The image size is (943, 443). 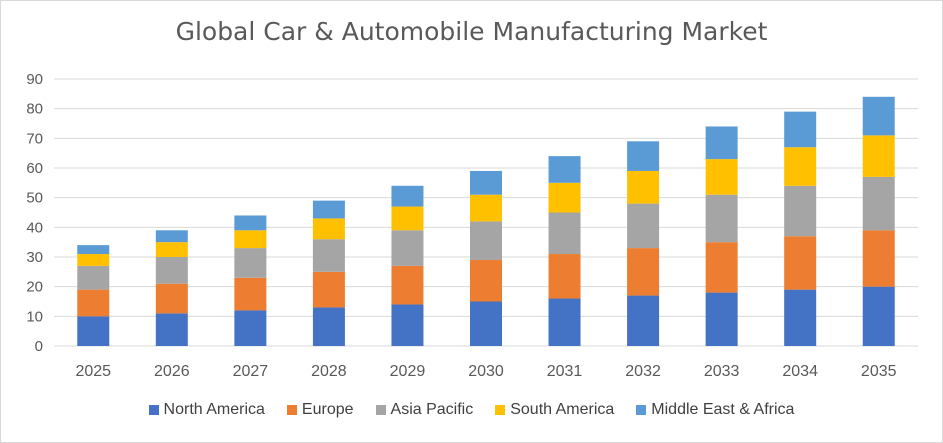 What do you see at coordinates (34, 79) in the screenshot?
I see `y-tick-label: 90` at bounding box center [34, 79].